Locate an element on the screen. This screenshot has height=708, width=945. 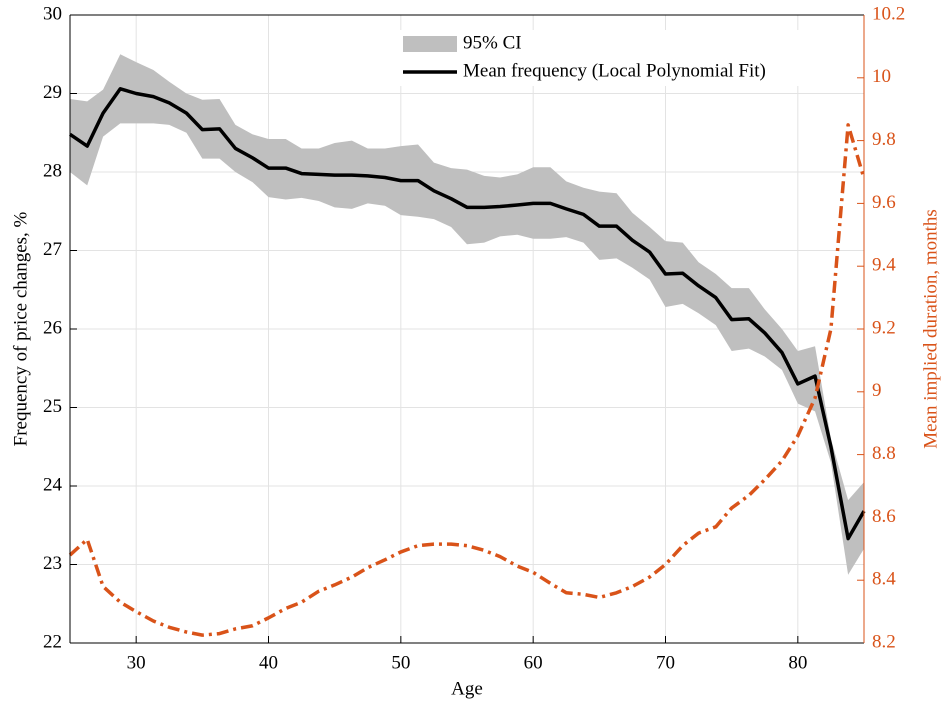
y2-tick-label: 10.2 is located at coordinates (888, 13).